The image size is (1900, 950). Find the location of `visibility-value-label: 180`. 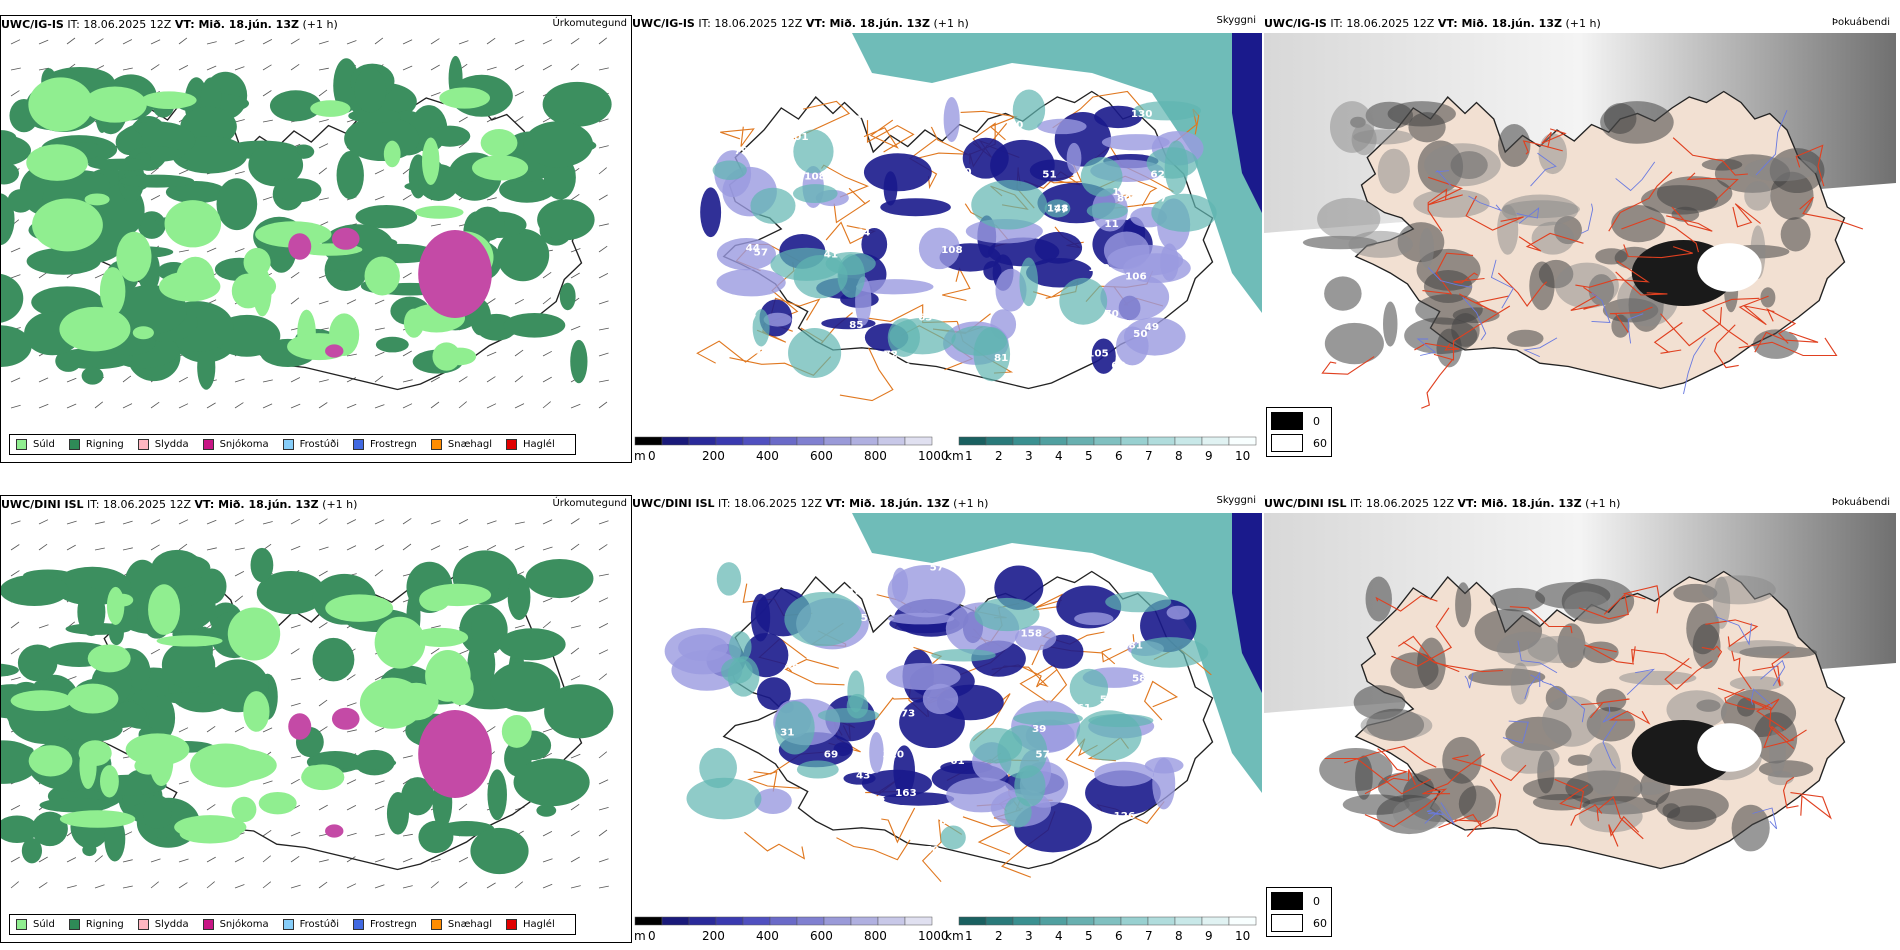

visibility-value-label: 180 is located at coordinates (1099, 268).